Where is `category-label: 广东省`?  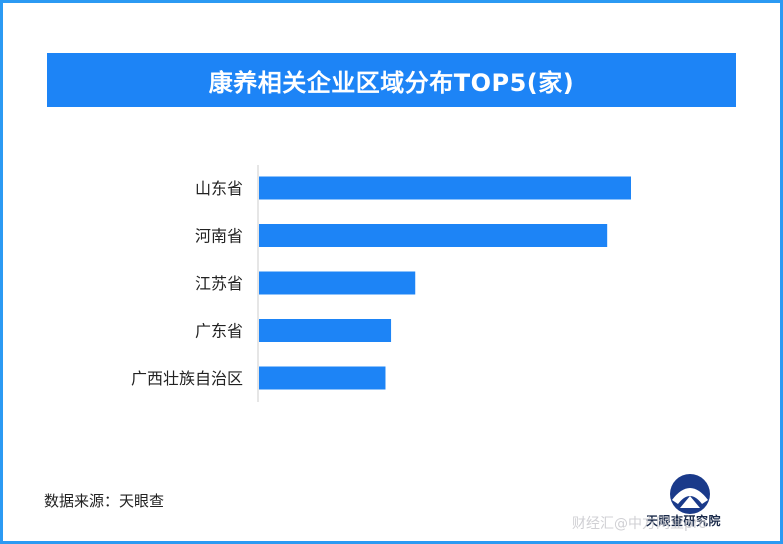 category-label: 广东省 is located at coordinates (219, 331).